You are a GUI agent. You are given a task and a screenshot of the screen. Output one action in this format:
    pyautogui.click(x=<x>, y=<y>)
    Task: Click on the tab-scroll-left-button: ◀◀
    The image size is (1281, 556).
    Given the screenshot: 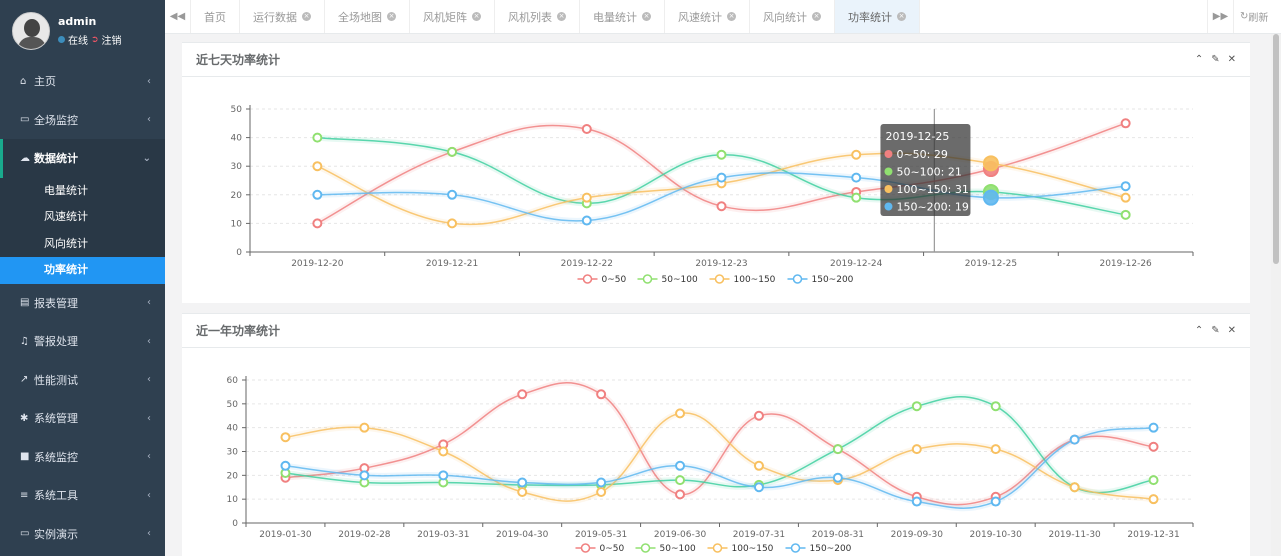 What is the action you would take?
    pyautogui.click(x=178, y=16)
    